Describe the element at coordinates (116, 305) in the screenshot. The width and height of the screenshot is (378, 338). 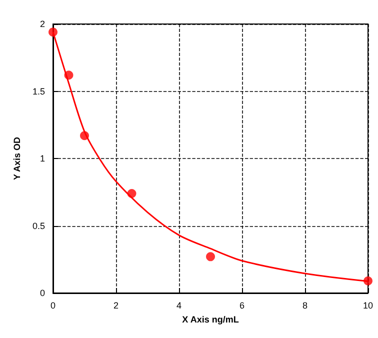
I see `x-tick-label: 2` at that location.